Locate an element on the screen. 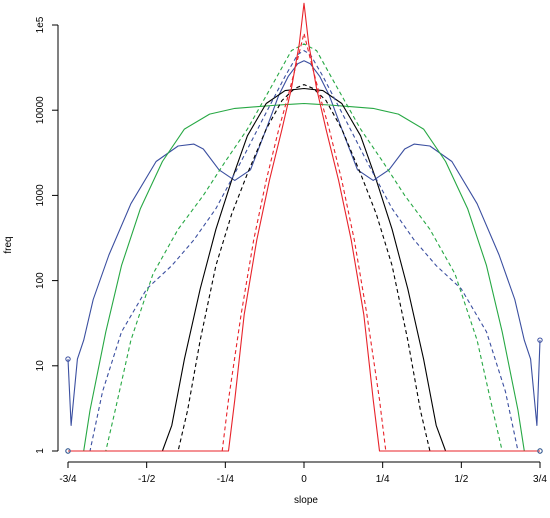 This screenshot has height=518, width=550. y-tick-label: 100 is located at coordinates (40, 280).